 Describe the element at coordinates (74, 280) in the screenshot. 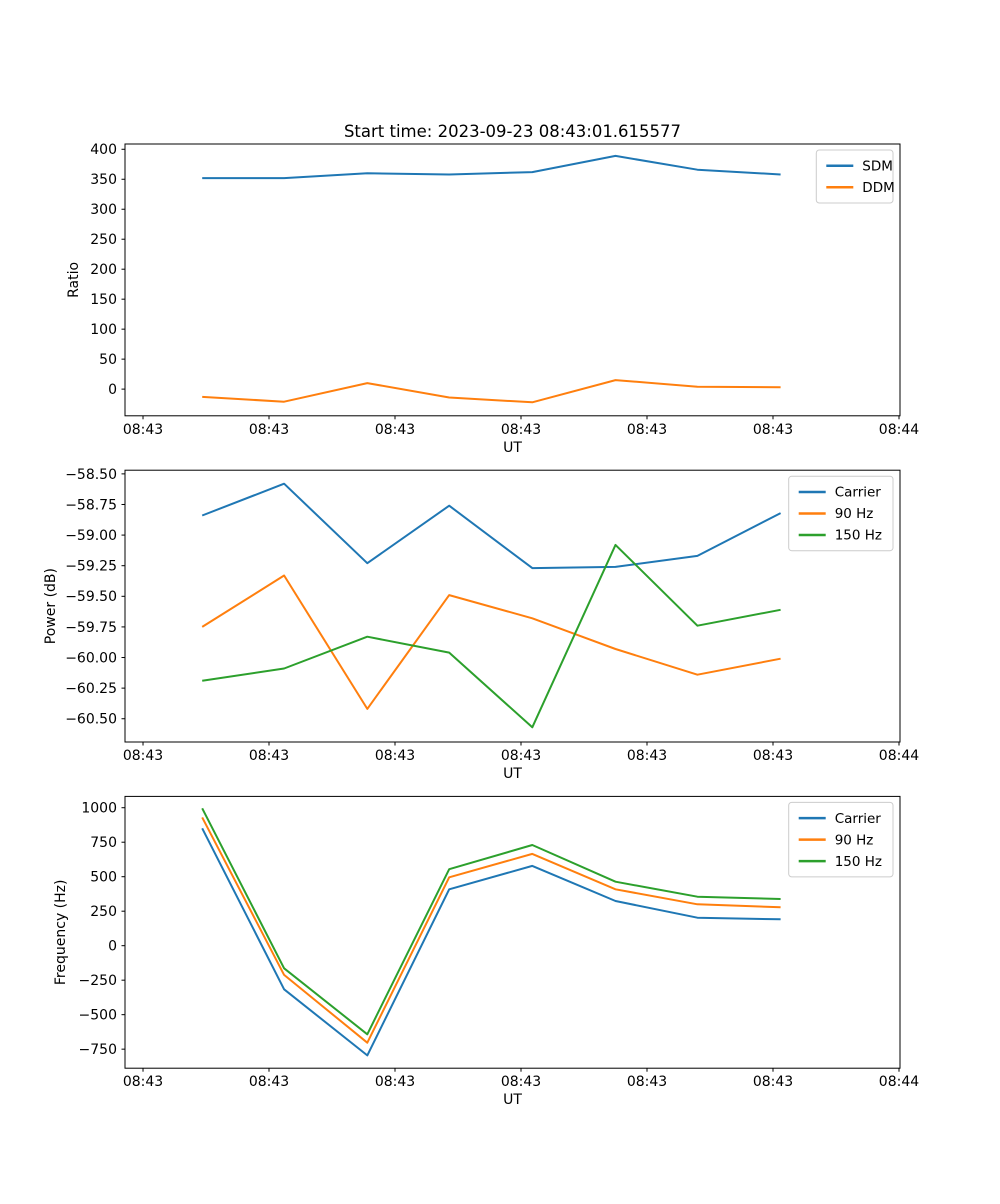

I see `y-axis-label: Ratio` at that location.